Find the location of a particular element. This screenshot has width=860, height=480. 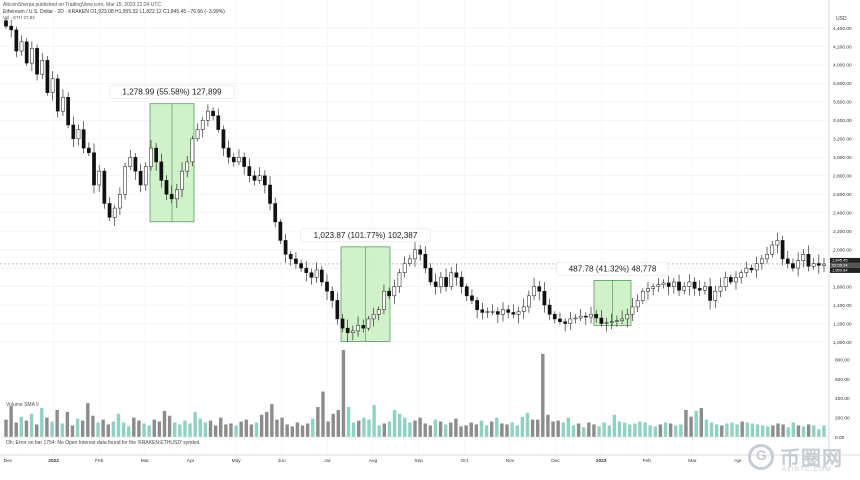

watermark-url: ALIBTC.COM is located at coordinates (807, 469).